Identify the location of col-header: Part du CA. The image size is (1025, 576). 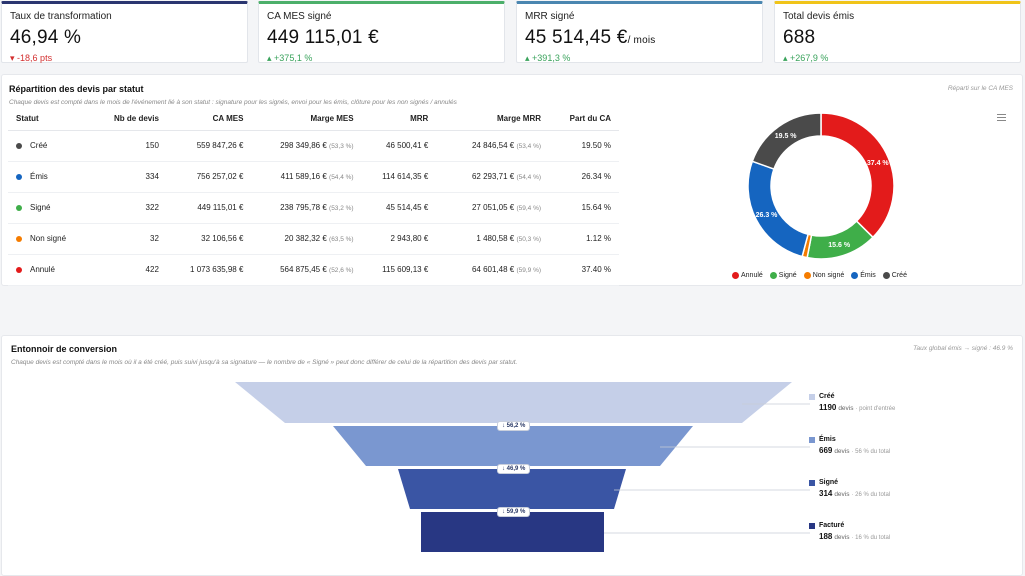
(584, 119).